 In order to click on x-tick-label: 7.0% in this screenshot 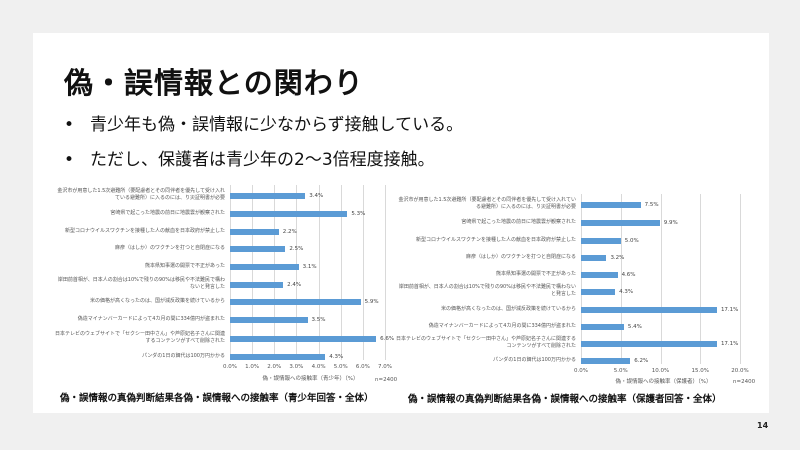, I will do `click(385, 367)`.